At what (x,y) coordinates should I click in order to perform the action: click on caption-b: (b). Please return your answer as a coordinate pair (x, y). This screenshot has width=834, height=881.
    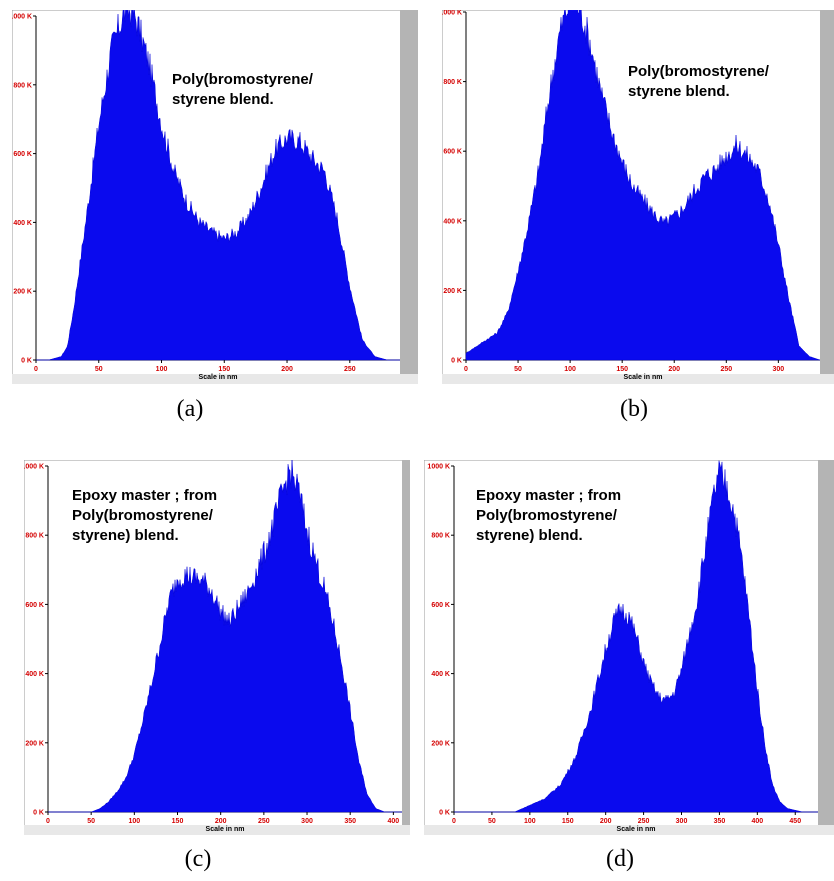
    Looking at the image, I should click on (634, 409).